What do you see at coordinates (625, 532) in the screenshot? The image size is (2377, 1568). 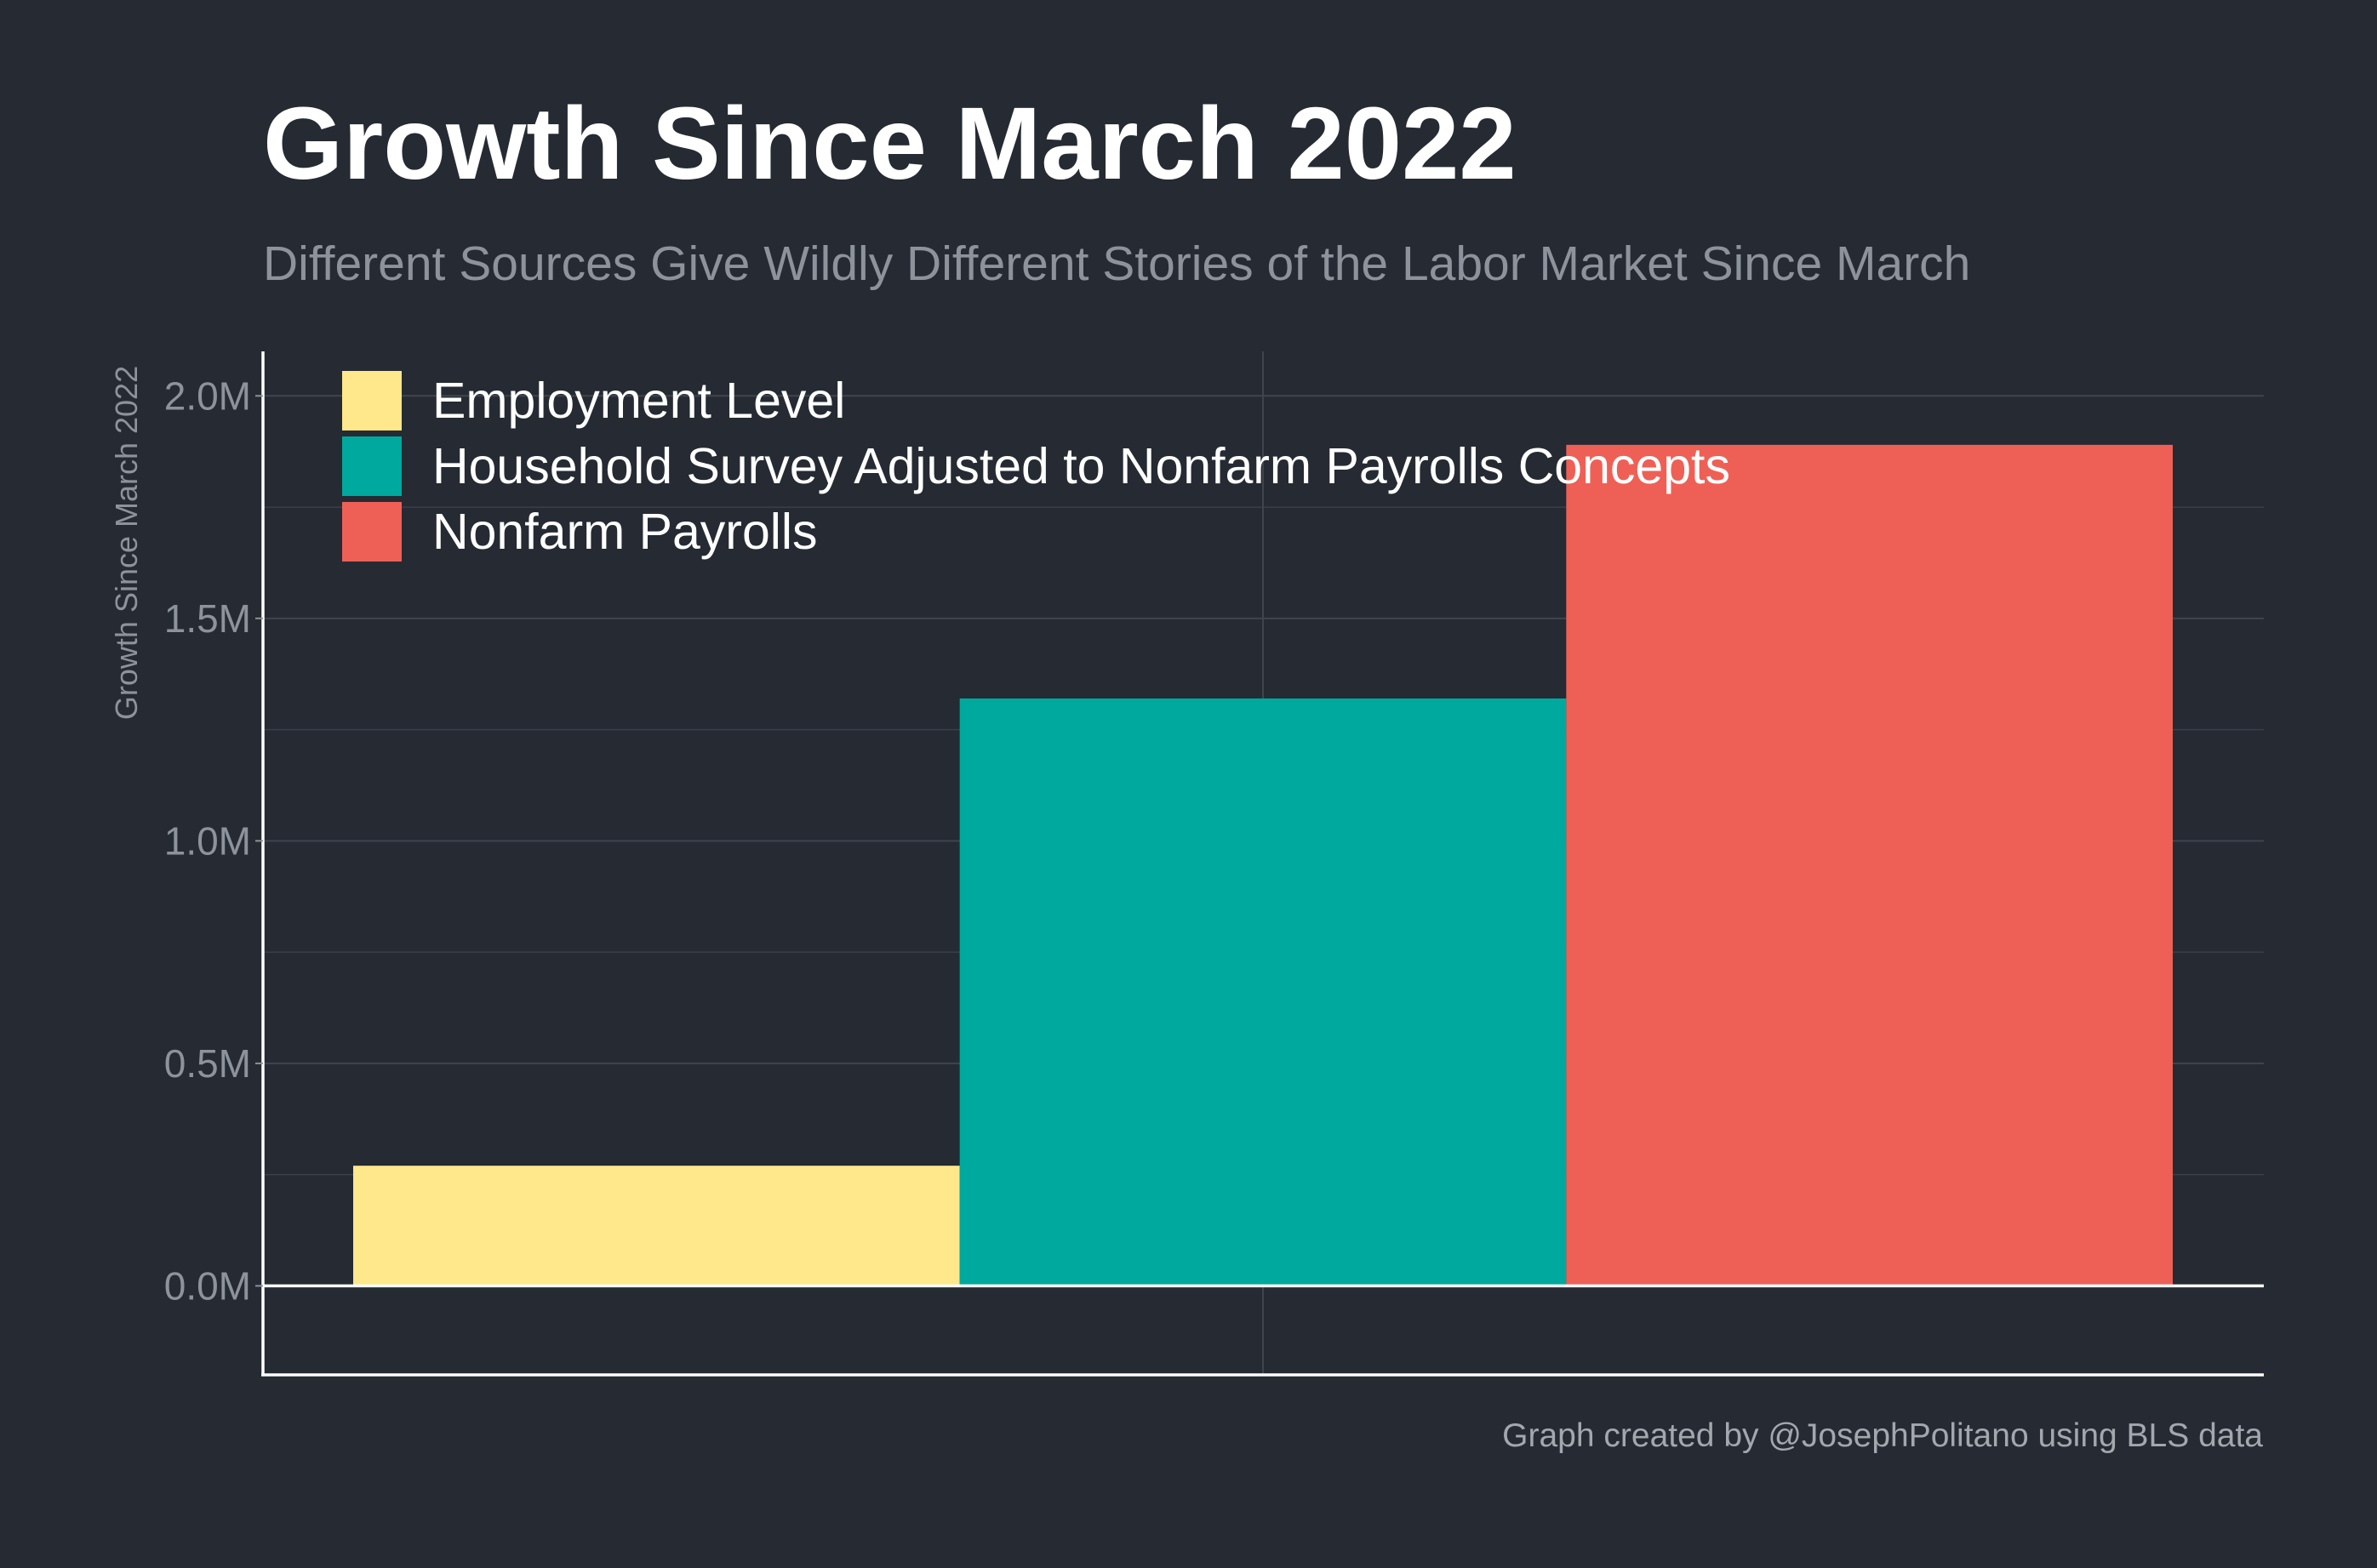 I see `legend-label: Nonfarm Payrolls` at bounding box center [625, 532].